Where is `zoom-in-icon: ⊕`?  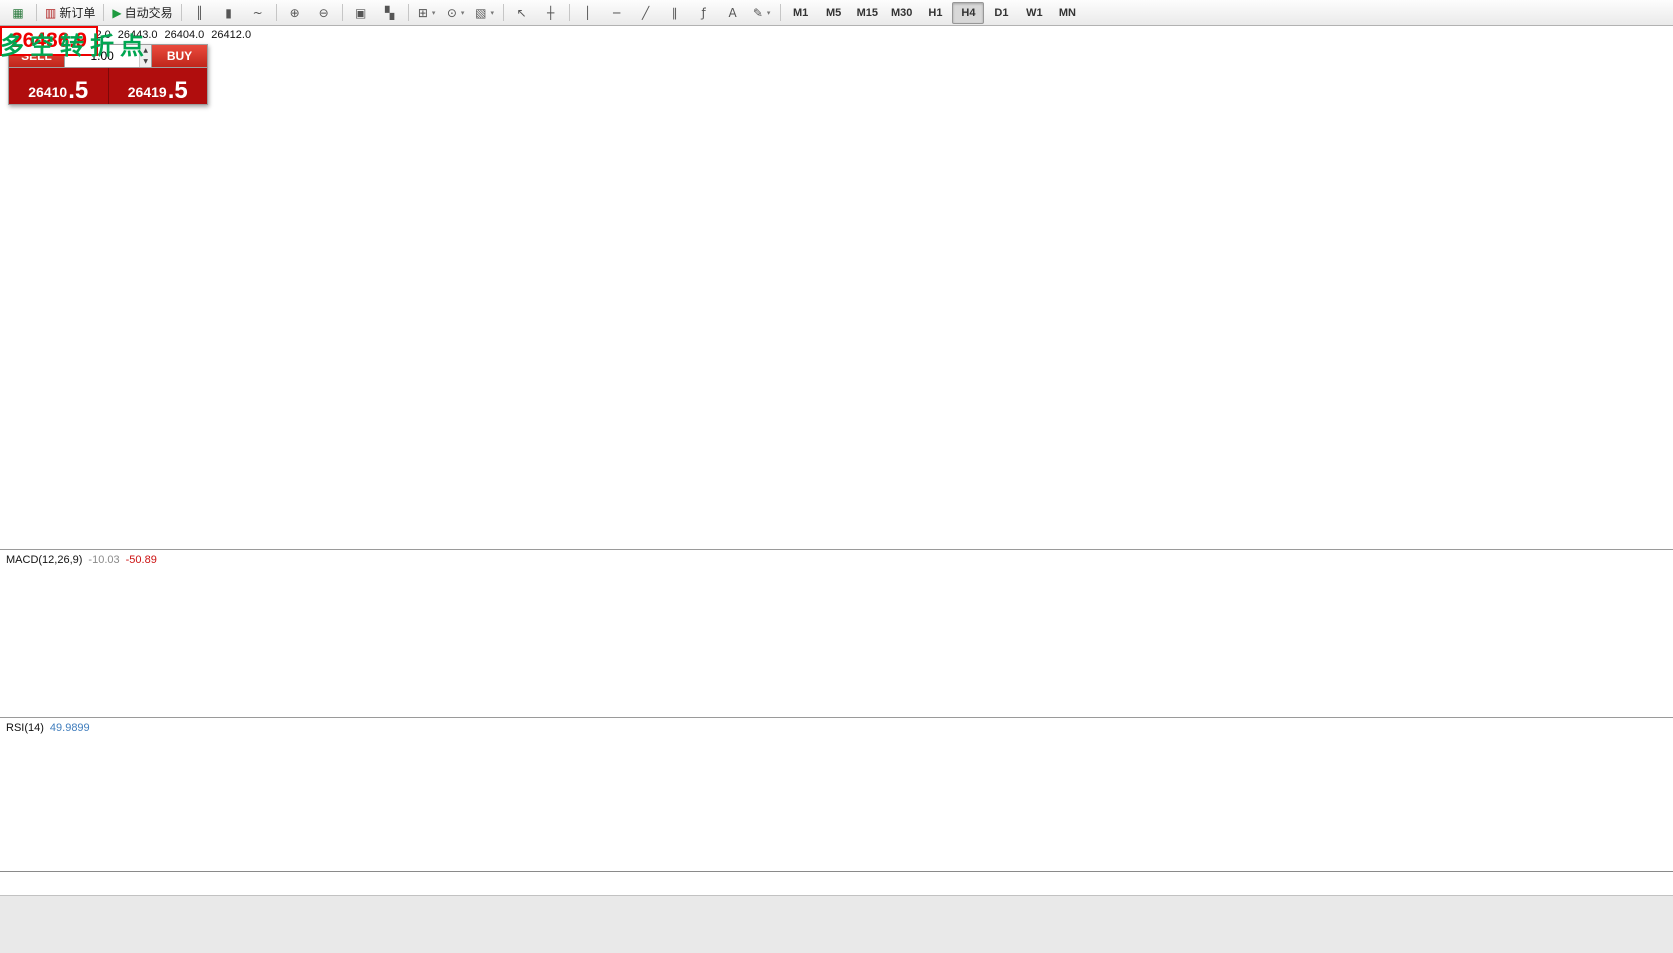 zoom-in-icon: ⊕ is located at coordinates (294, 12).